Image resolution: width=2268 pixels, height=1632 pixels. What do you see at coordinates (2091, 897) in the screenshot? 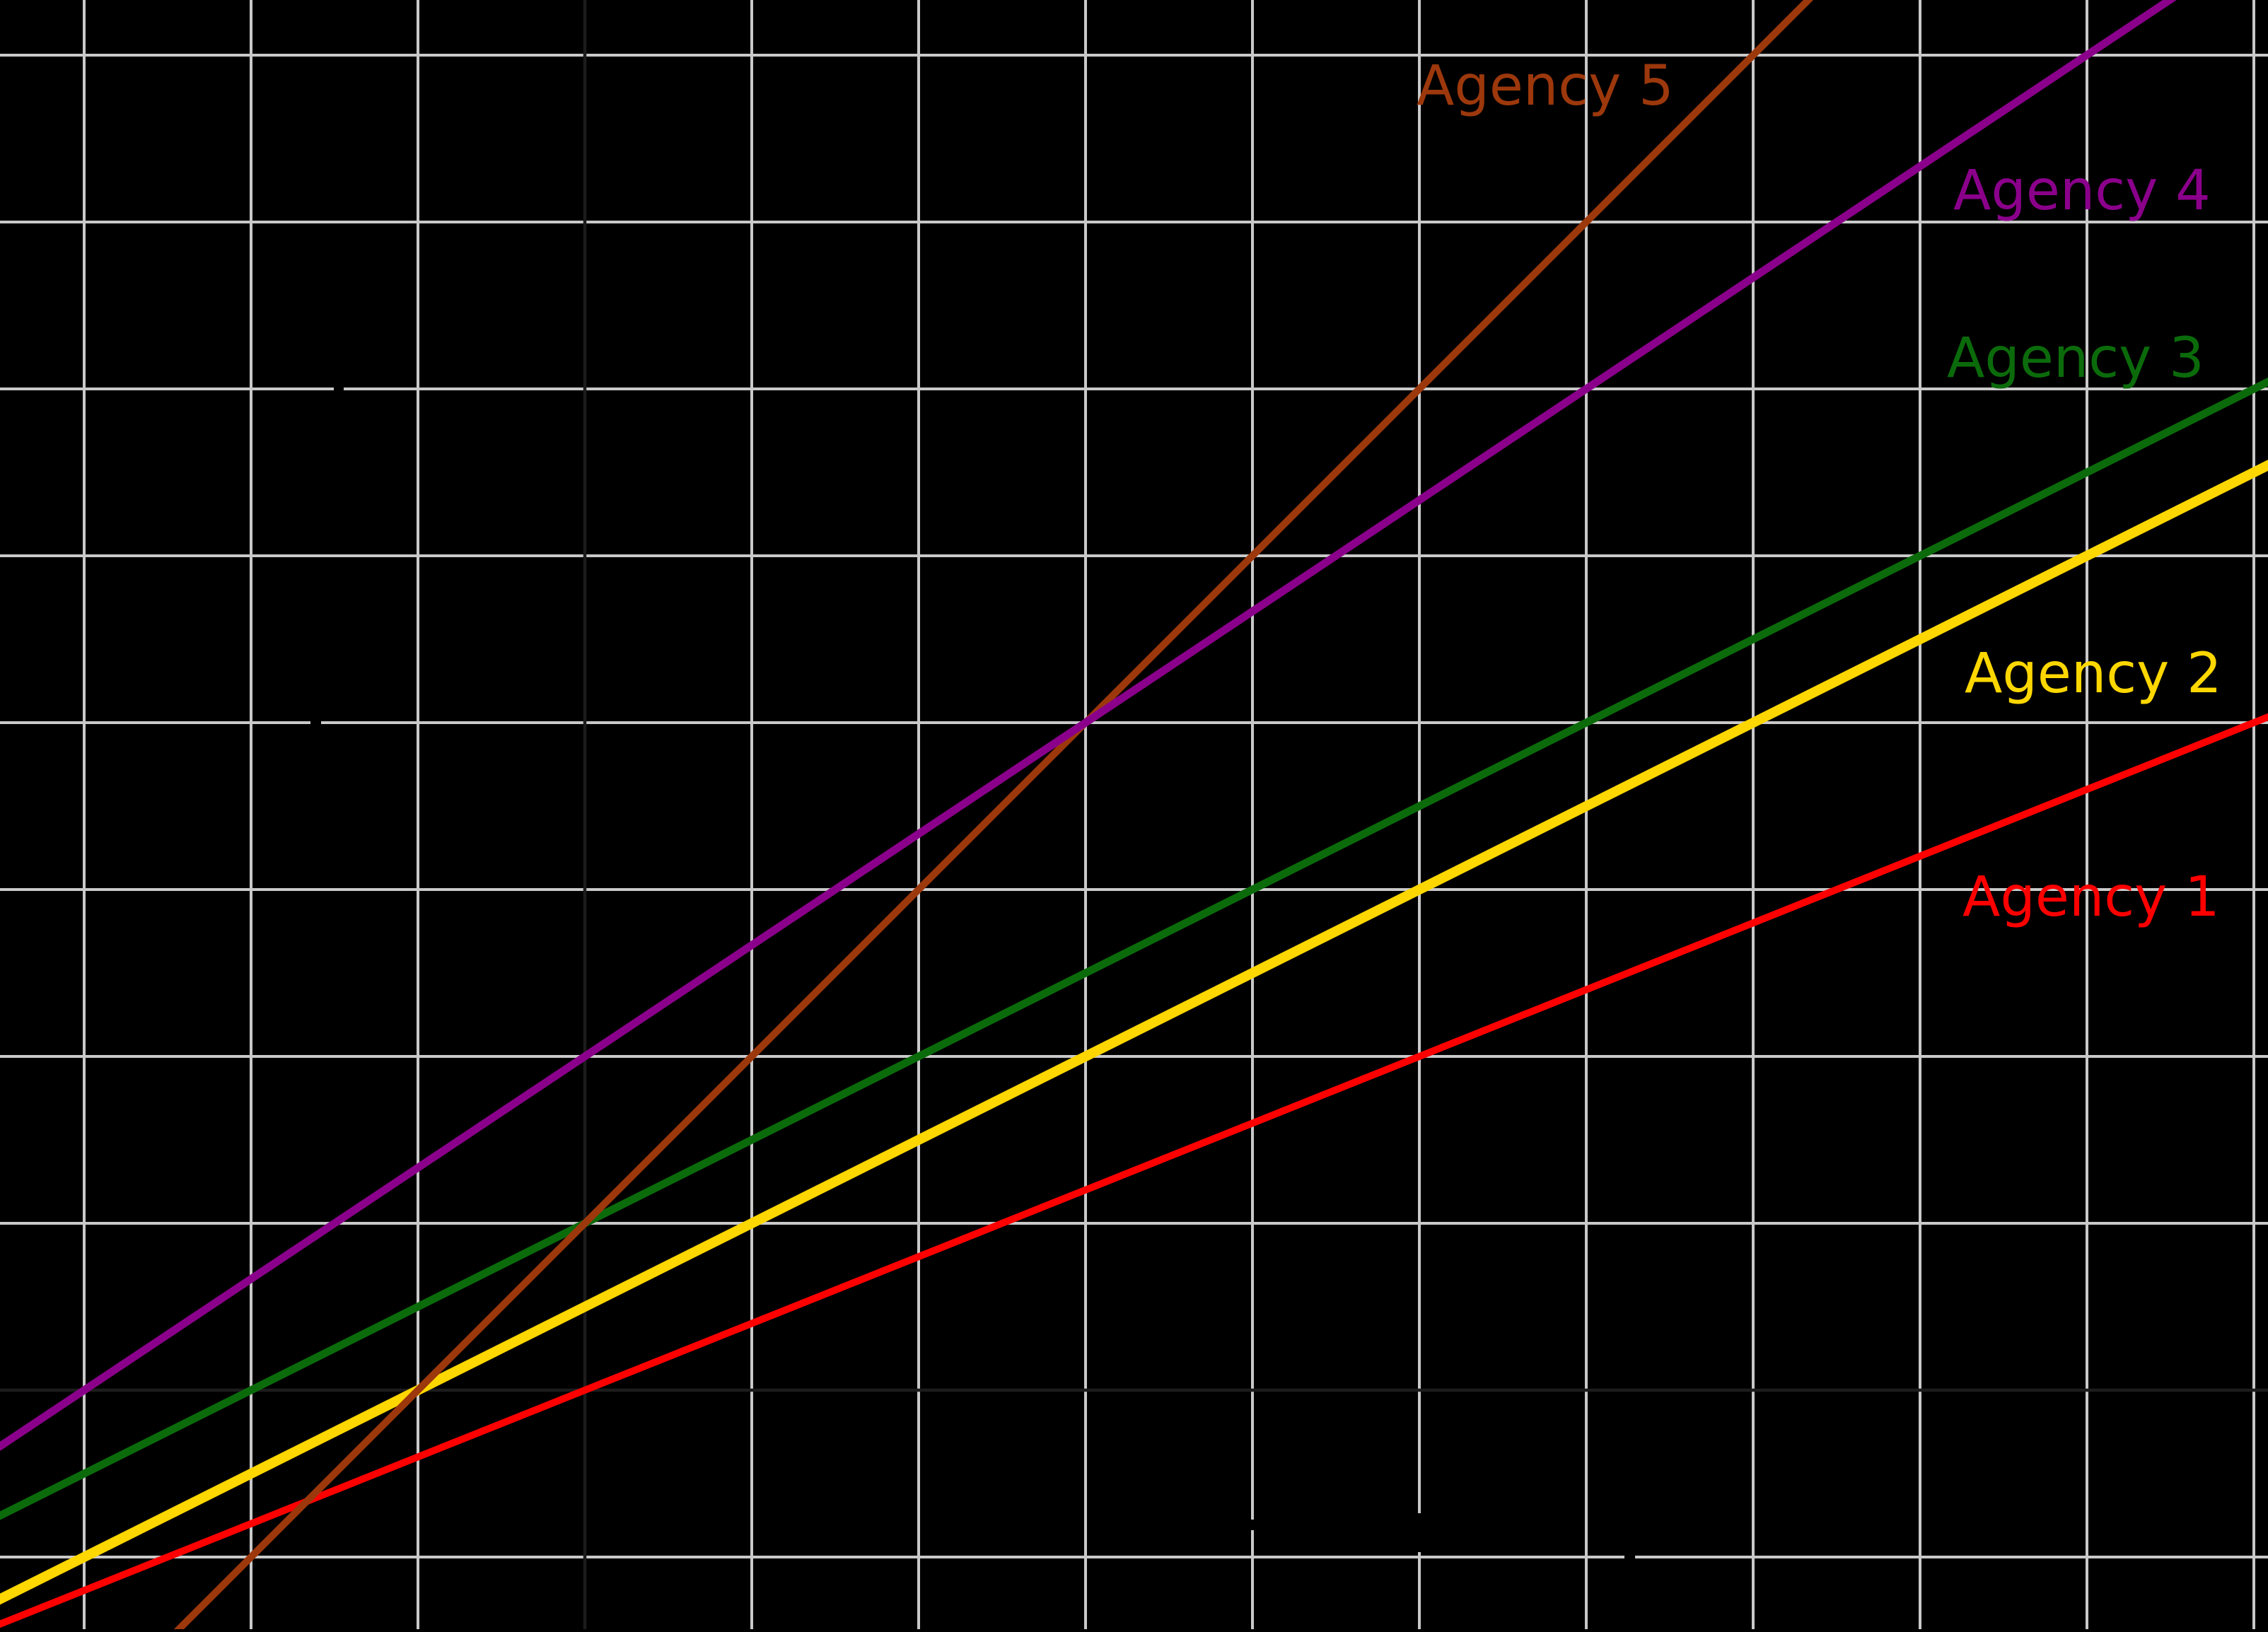
I see `series-label-agency-1: Agency 1` at bounding box center [2091, 897].